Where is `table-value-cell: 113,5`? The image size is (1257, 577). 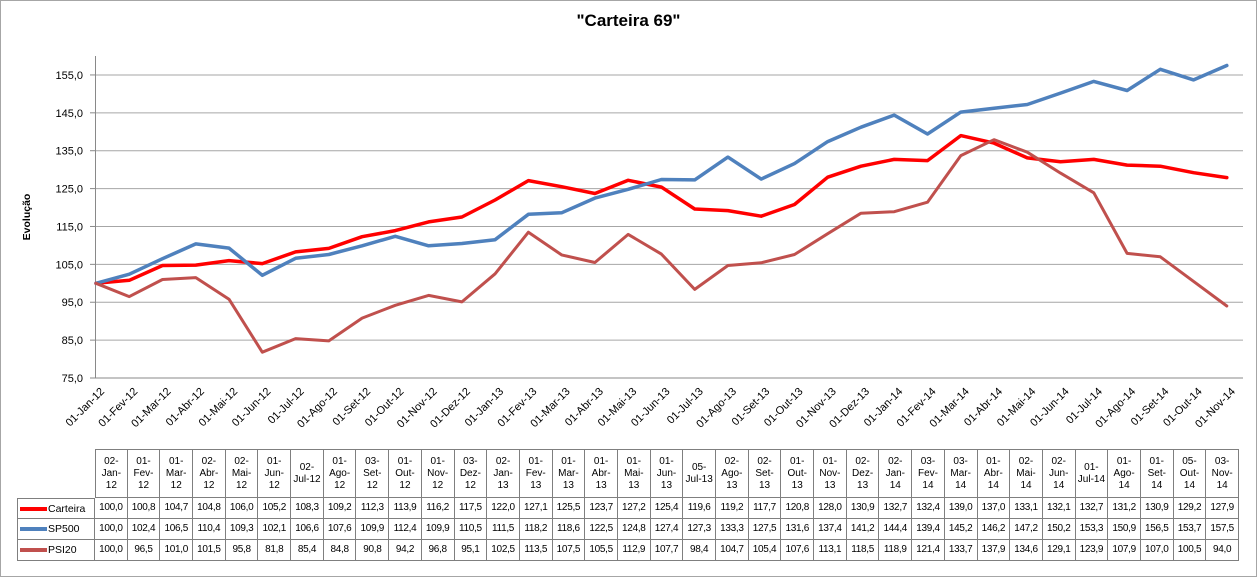
table-value-cell: 113,5 is located at coordinates (536, 550).